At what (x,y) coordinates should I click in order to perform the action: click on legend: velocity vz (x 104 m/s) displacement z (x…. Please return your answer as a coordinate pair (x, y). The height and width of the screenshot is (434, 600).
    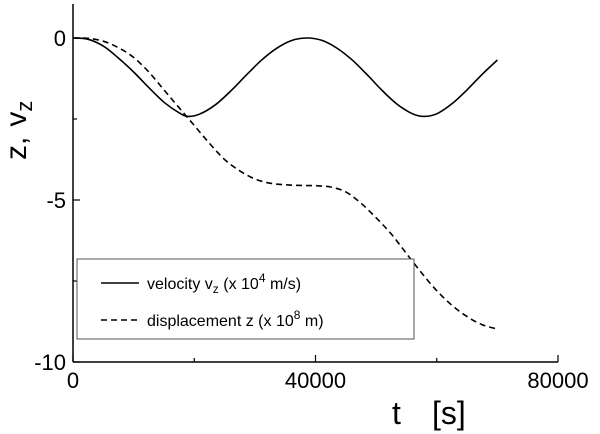
    Looking at the image, I should click on (245, 299).